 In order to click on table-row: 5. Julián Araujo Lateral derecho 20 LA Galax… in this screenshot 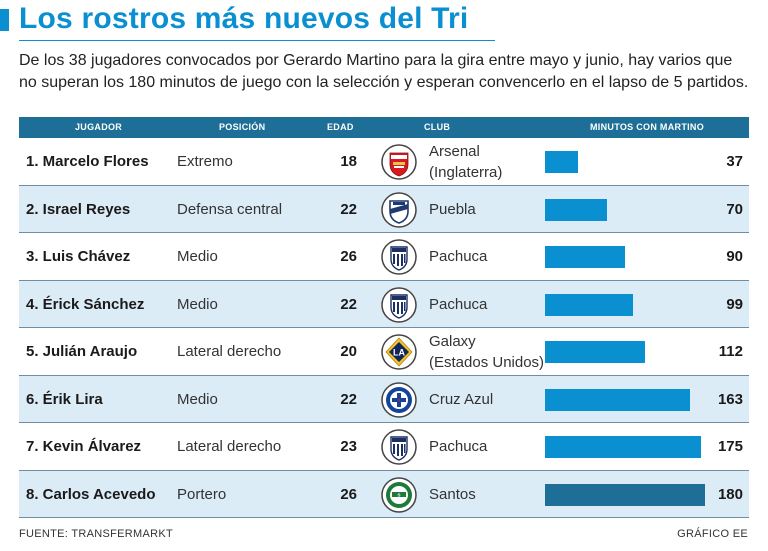, I will do `click(384, 352)`.